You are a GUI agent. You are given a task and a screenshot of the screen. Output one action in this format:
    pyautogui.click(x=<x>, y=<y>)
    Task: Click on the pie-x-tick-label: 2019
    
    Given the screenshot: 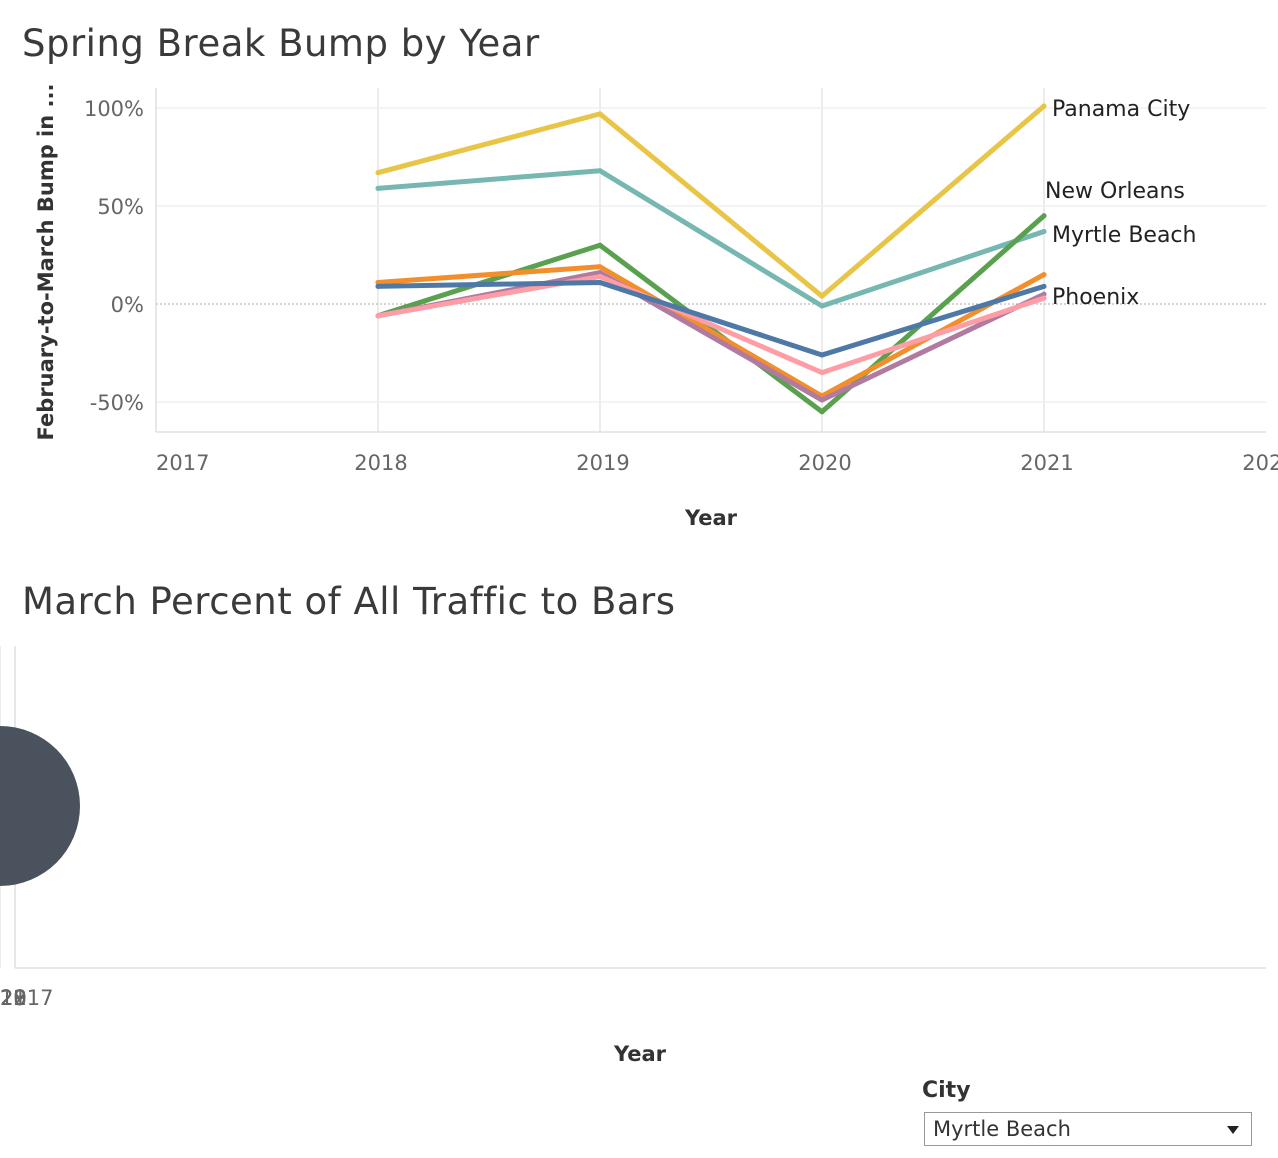 What is the action you would take?
    pyautogui.click(x=13, y=998)
    